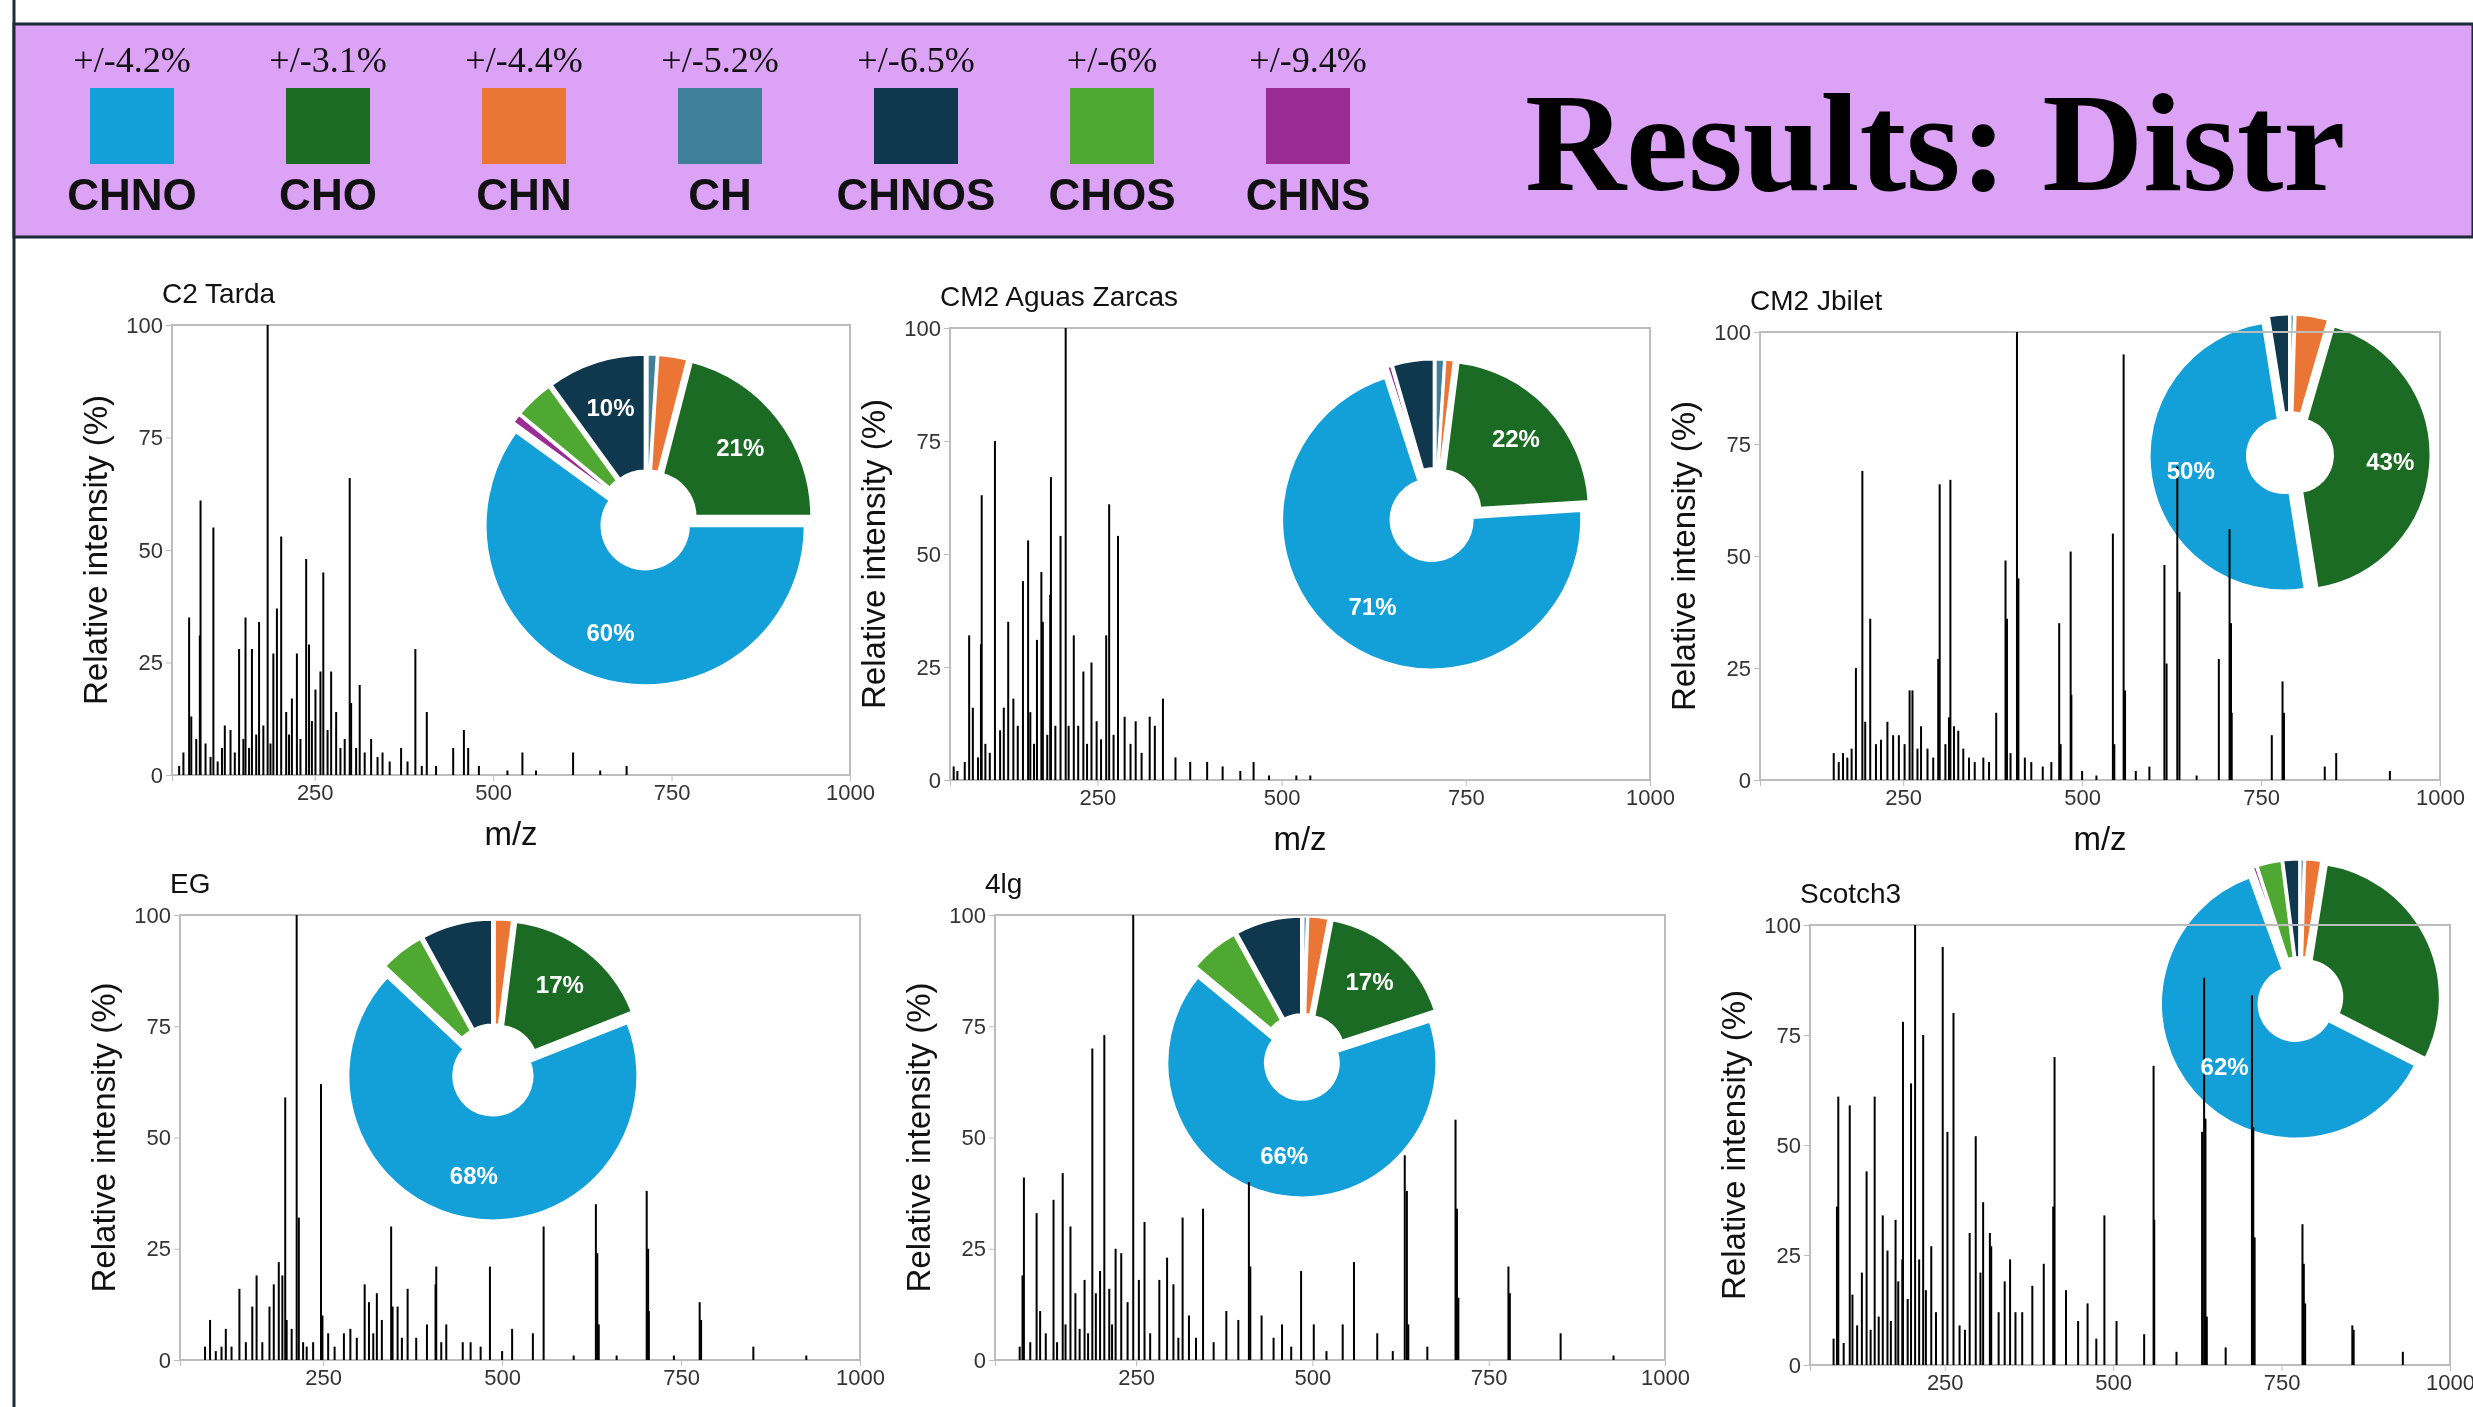  Describe the element at coordinates (1372, 607) in the screenshot. I see `data-label: 71%` at that location.